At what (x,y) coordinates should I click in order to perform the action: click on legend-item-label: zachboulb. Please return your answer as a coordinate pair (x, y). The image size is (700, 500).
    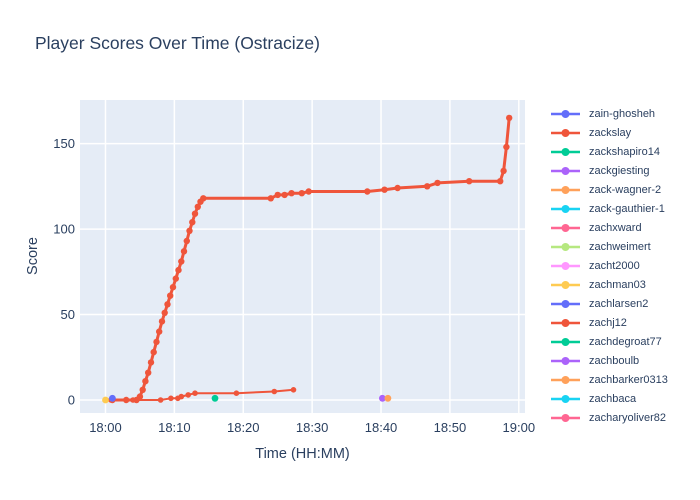
    Looking at the image, I should click on (614, 360).